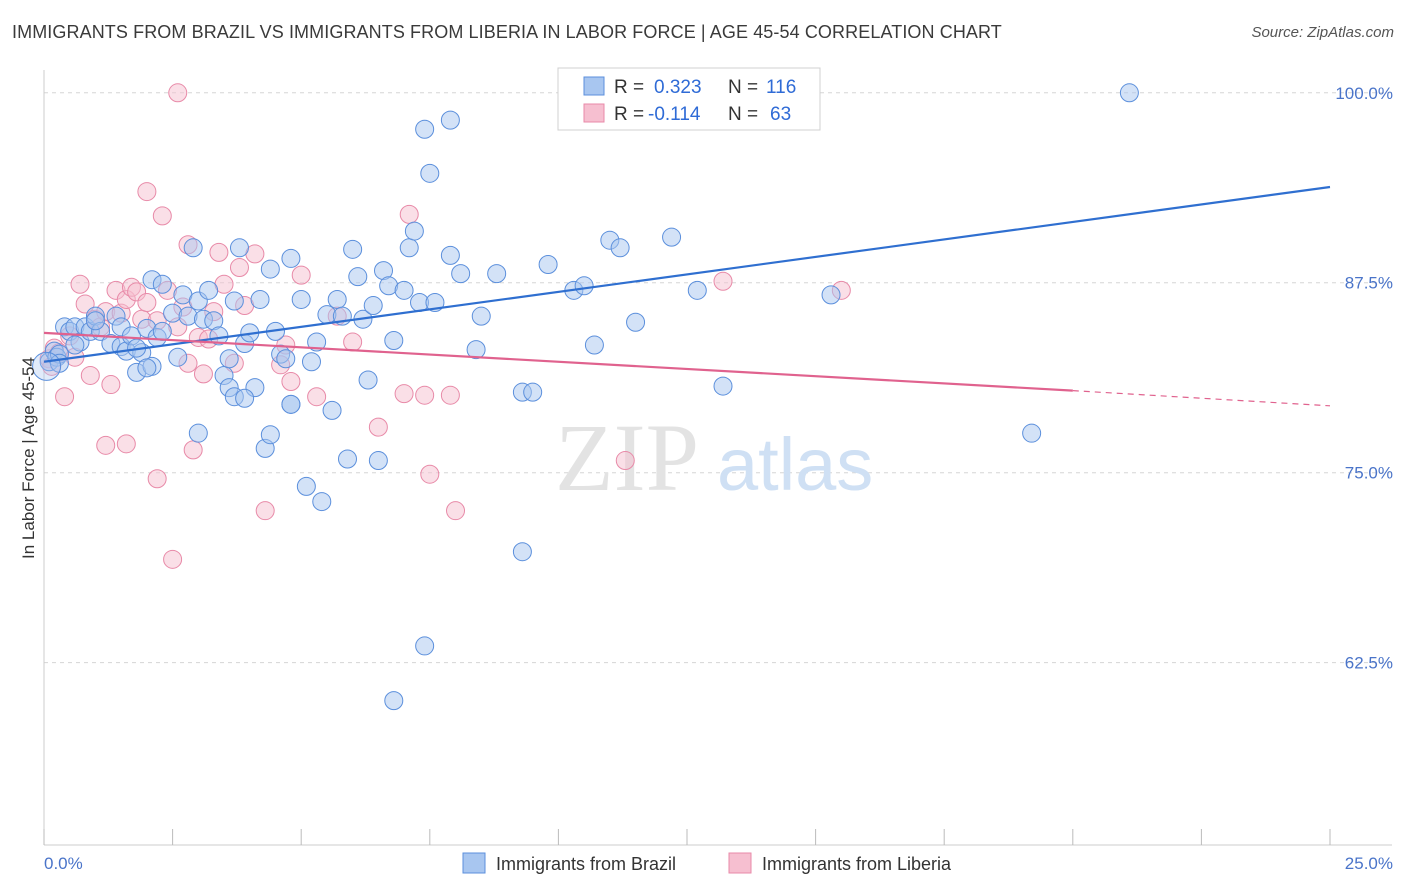  What do you see at coordinates (678, 87) in the screenshot?
I see `legend-r-value-brazil: 0.323` at bounding box center [678, 87].